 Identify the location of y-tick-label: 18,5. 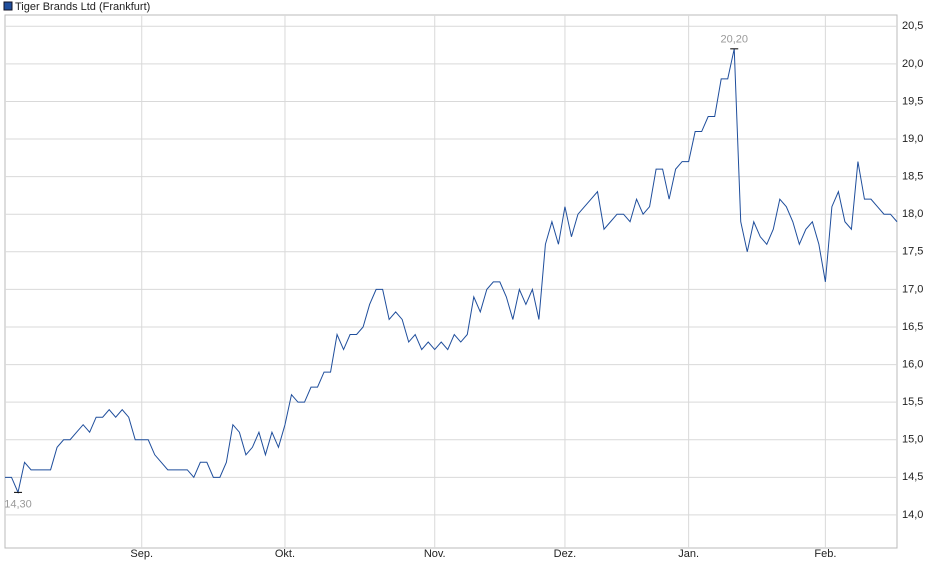
(912, 177).